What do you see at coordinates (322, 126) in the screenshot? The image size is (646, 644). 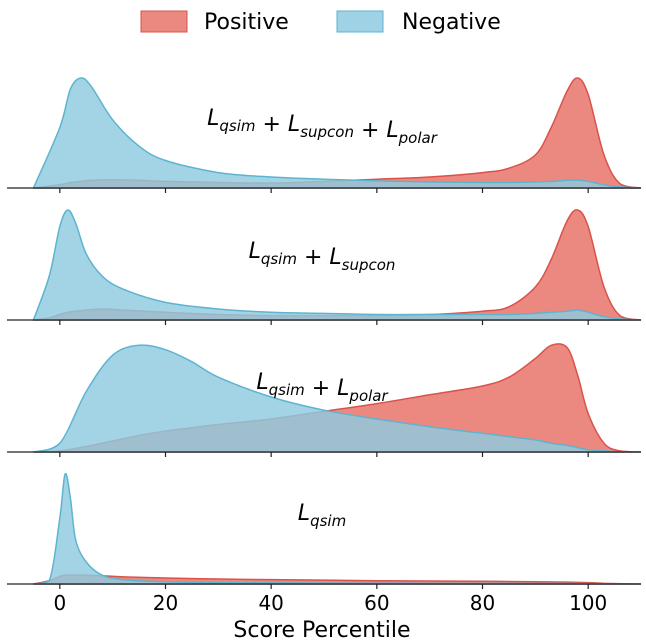 I see `panel-title-1: Lqsim + Lsupcon + Lpolar` at bounding box center [322, 126].